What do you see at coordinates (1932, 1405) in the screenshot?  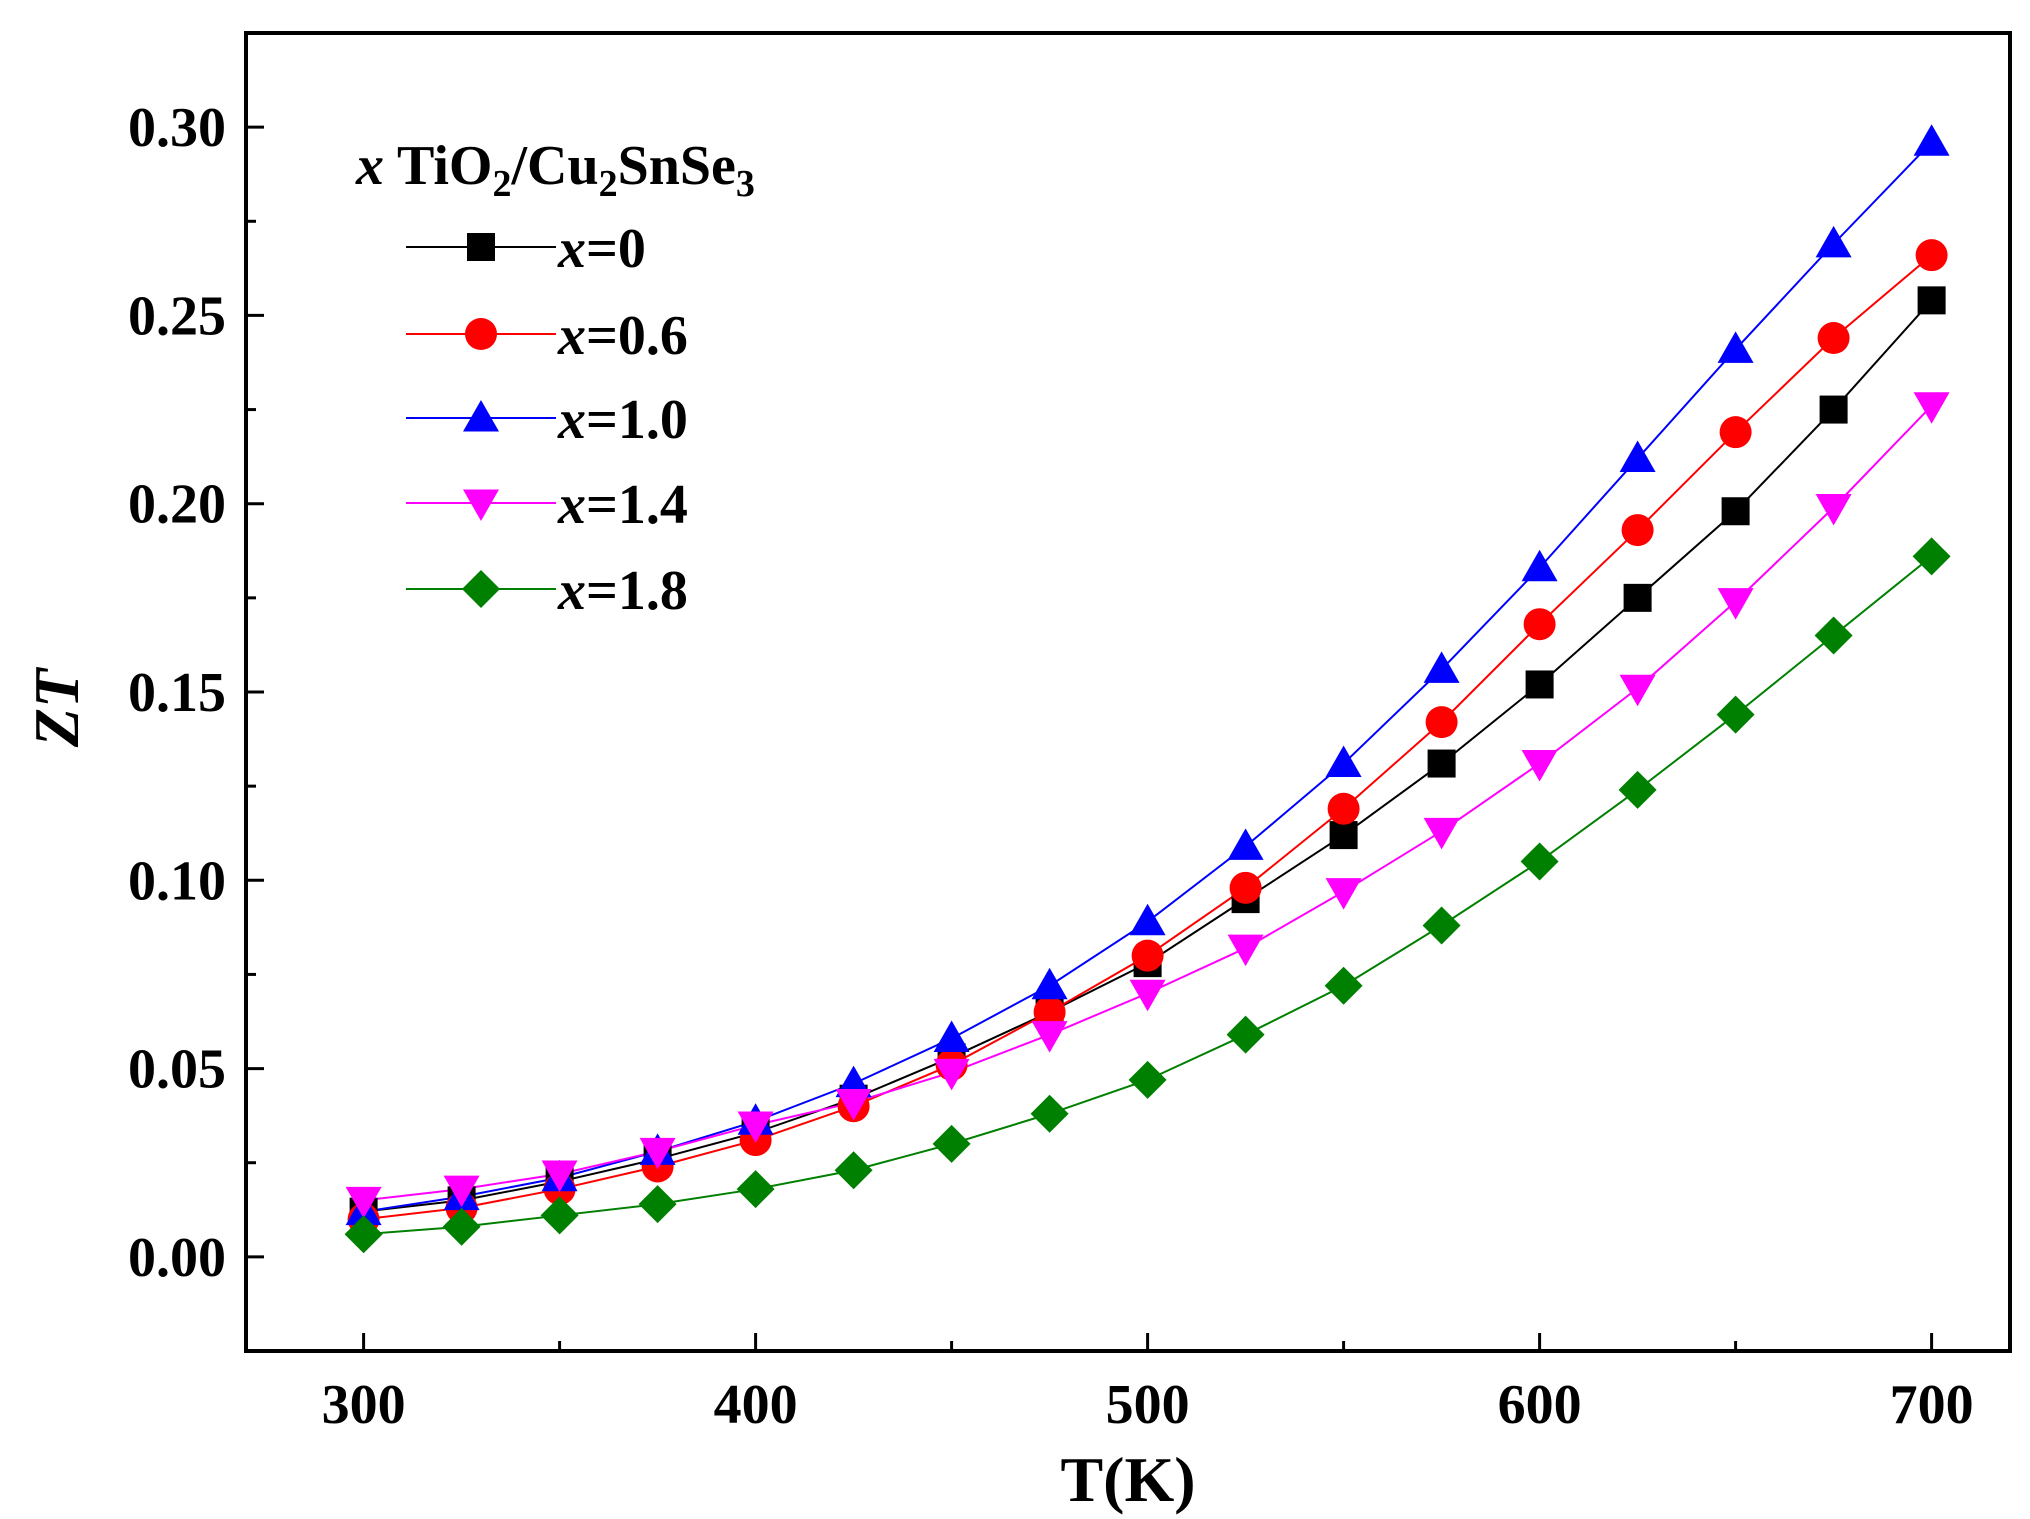 I see `x-tick-label: 700` at bounding box center [1932, 1405].